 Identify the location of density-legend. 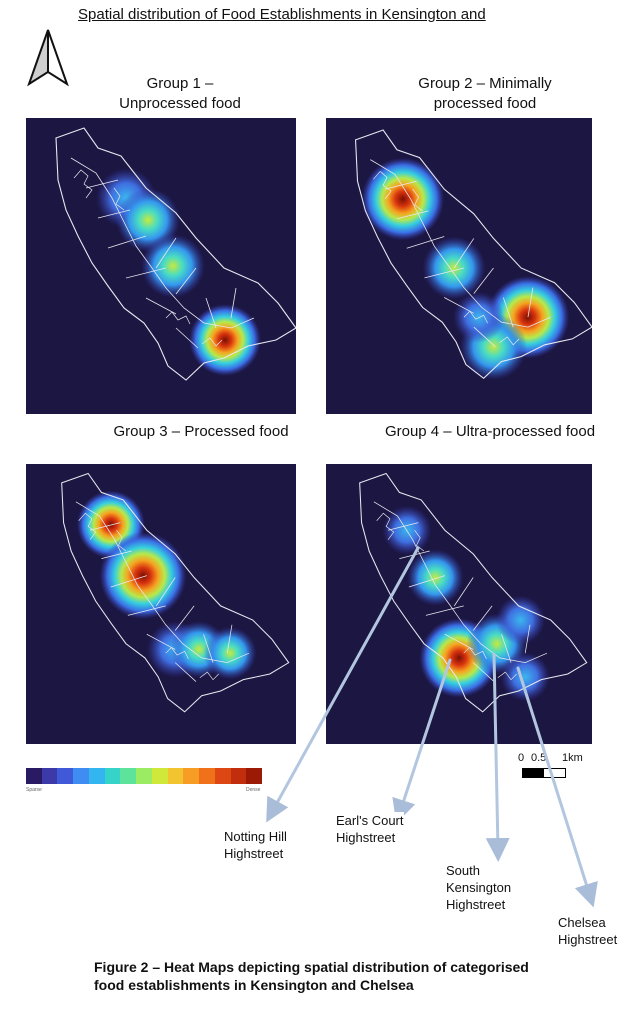
(144, 776).